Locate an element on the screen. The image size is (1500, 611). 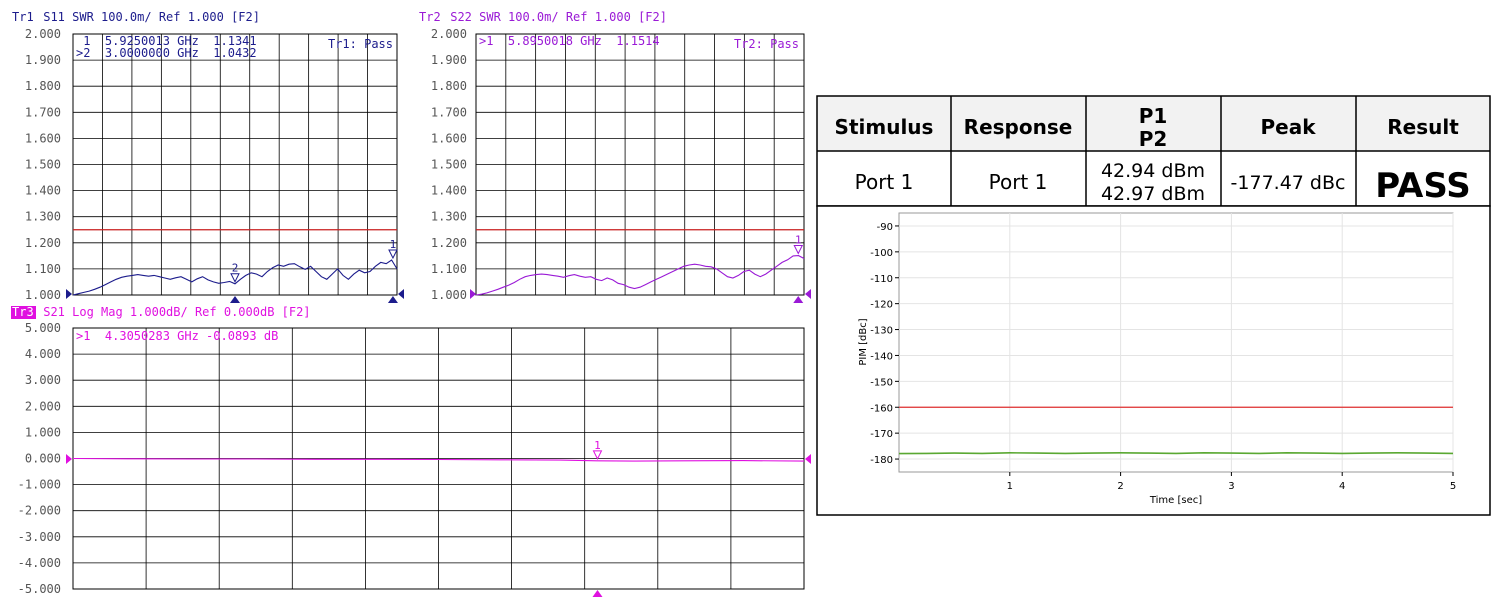
tr2-markers: 1 is located at coordinates (798, 268).